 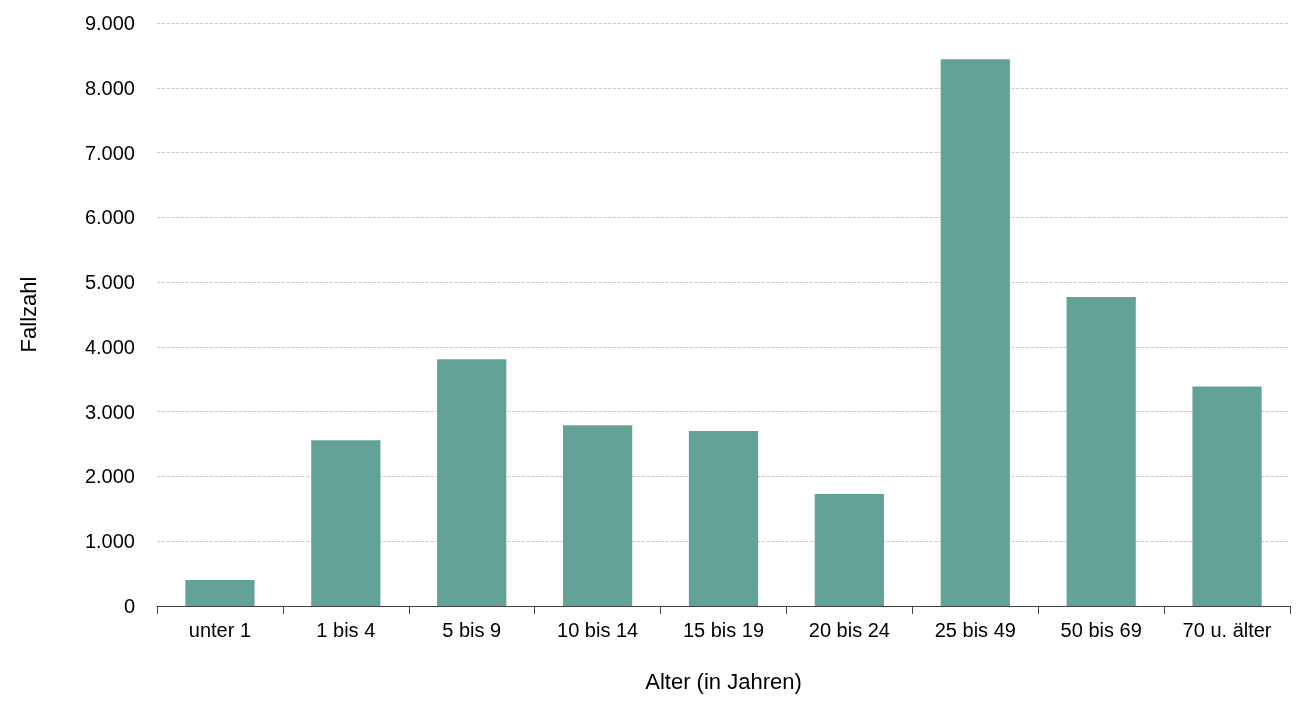 I want to click on x-tick-label: 70 u. älter, so click(x=1227, y=630).